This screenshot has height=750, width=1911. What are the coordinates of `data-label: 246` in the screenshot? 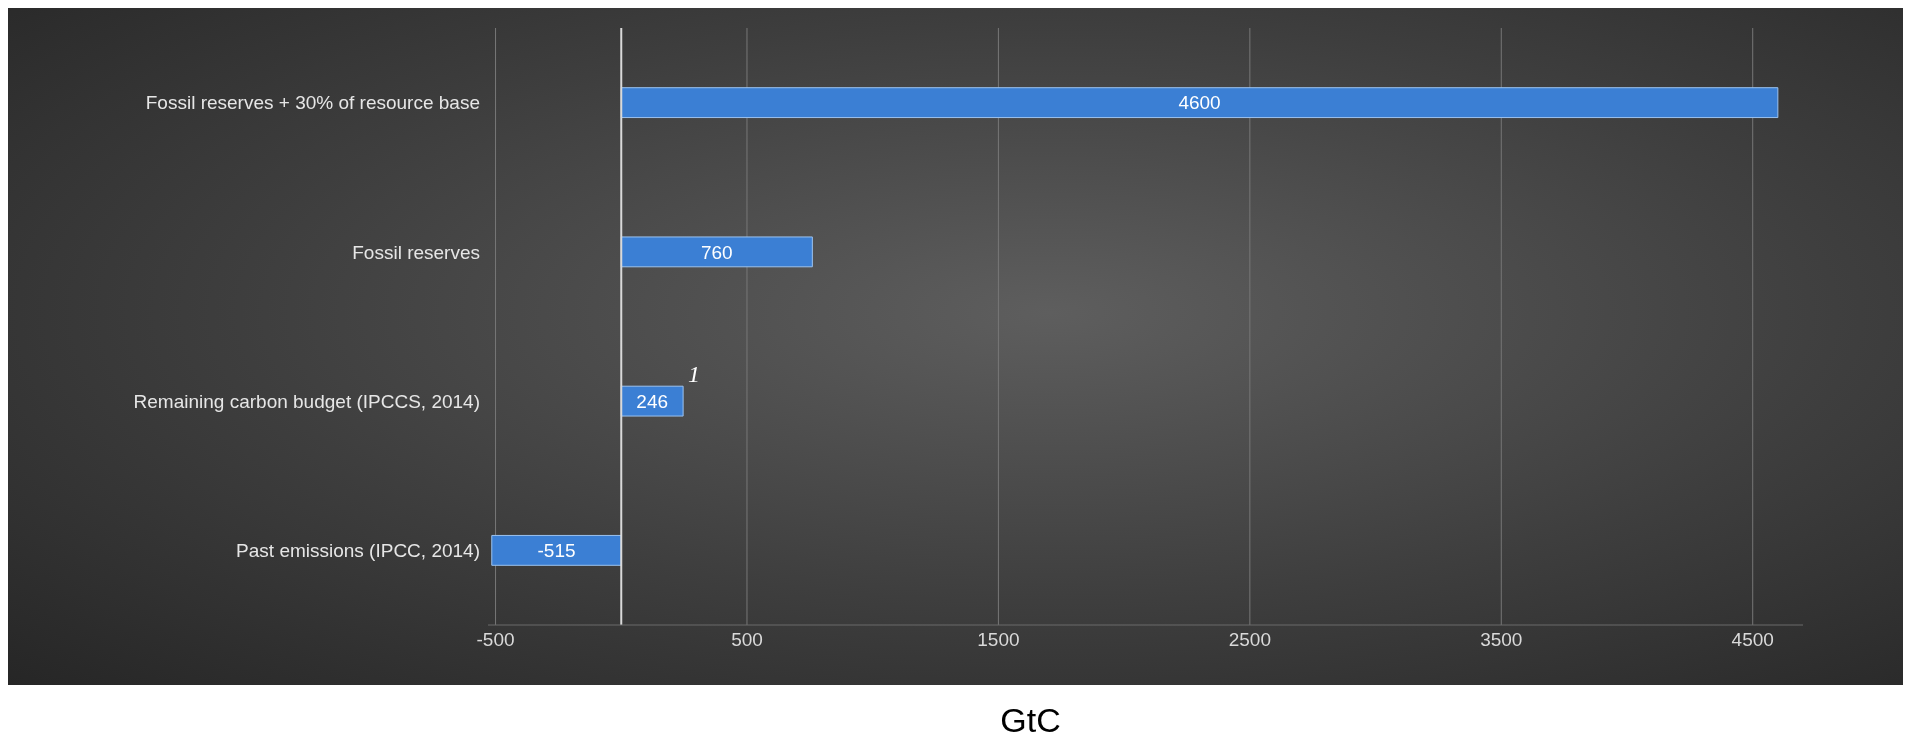 It's located at (652, 401).